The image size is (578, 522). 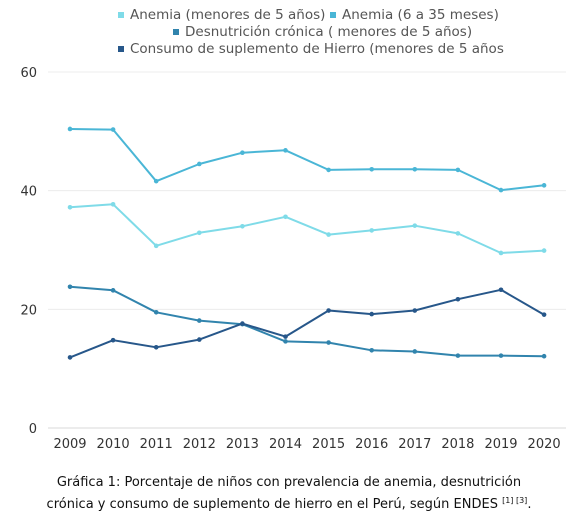 What do you see at coordinates (33, 429) in the screenshot?
I see `y-tick-label: 0` at bounding box center [33, 429].